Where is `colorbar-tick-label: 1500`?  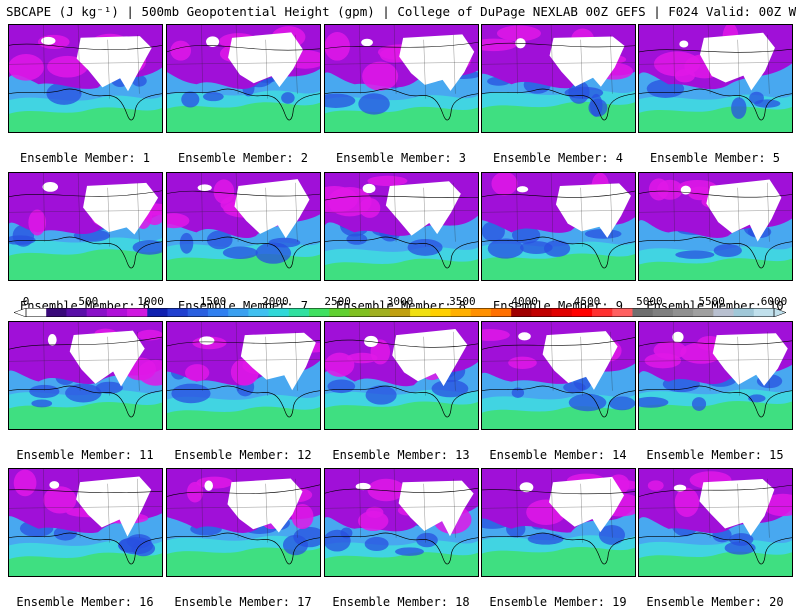
colorbar-tick-label: 1500 is located at coordinates (213, 301).